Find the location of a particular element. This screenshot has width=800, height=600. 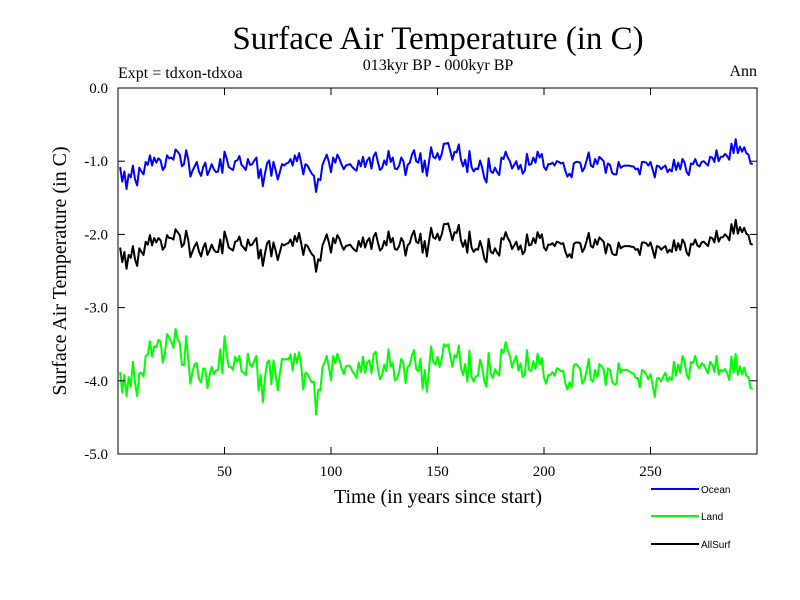

y-tick-label: 0.0 is located at coordinates (98, 89).